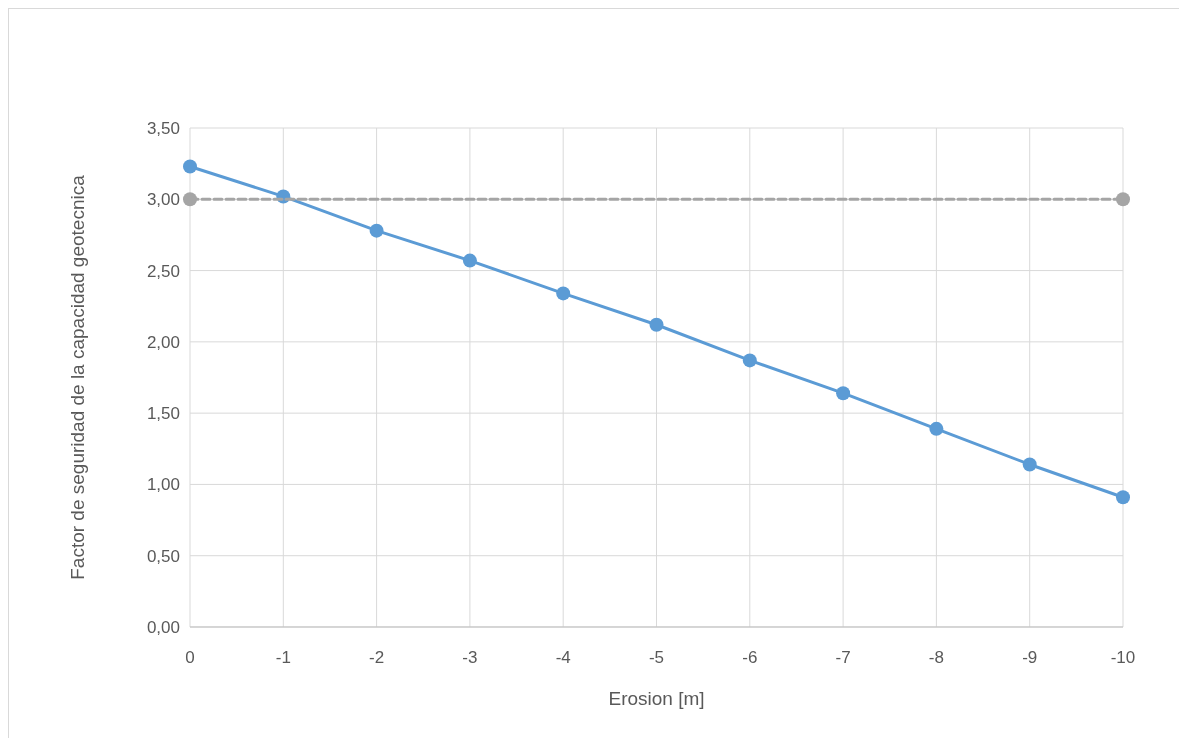 This screenshot has width=1179, height=738. What do you see at coordinates (163, 556) in the screenshot?
I see `y-tick-label: 0,50` at bounding box center [163, 556].